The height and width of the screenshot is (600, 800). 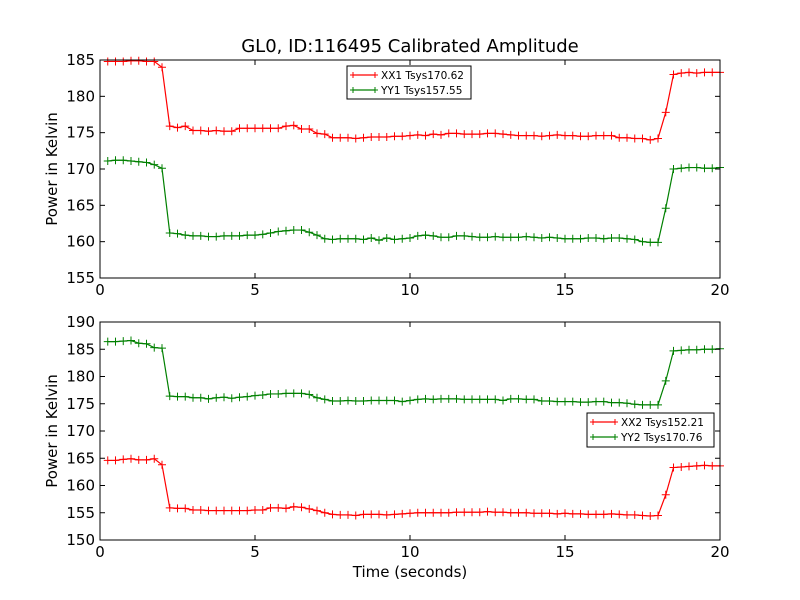 What do you see at coordinates (593, 422) in the screenshot?
I see `bottom-legend-marker` at bounding box center [593, 422].